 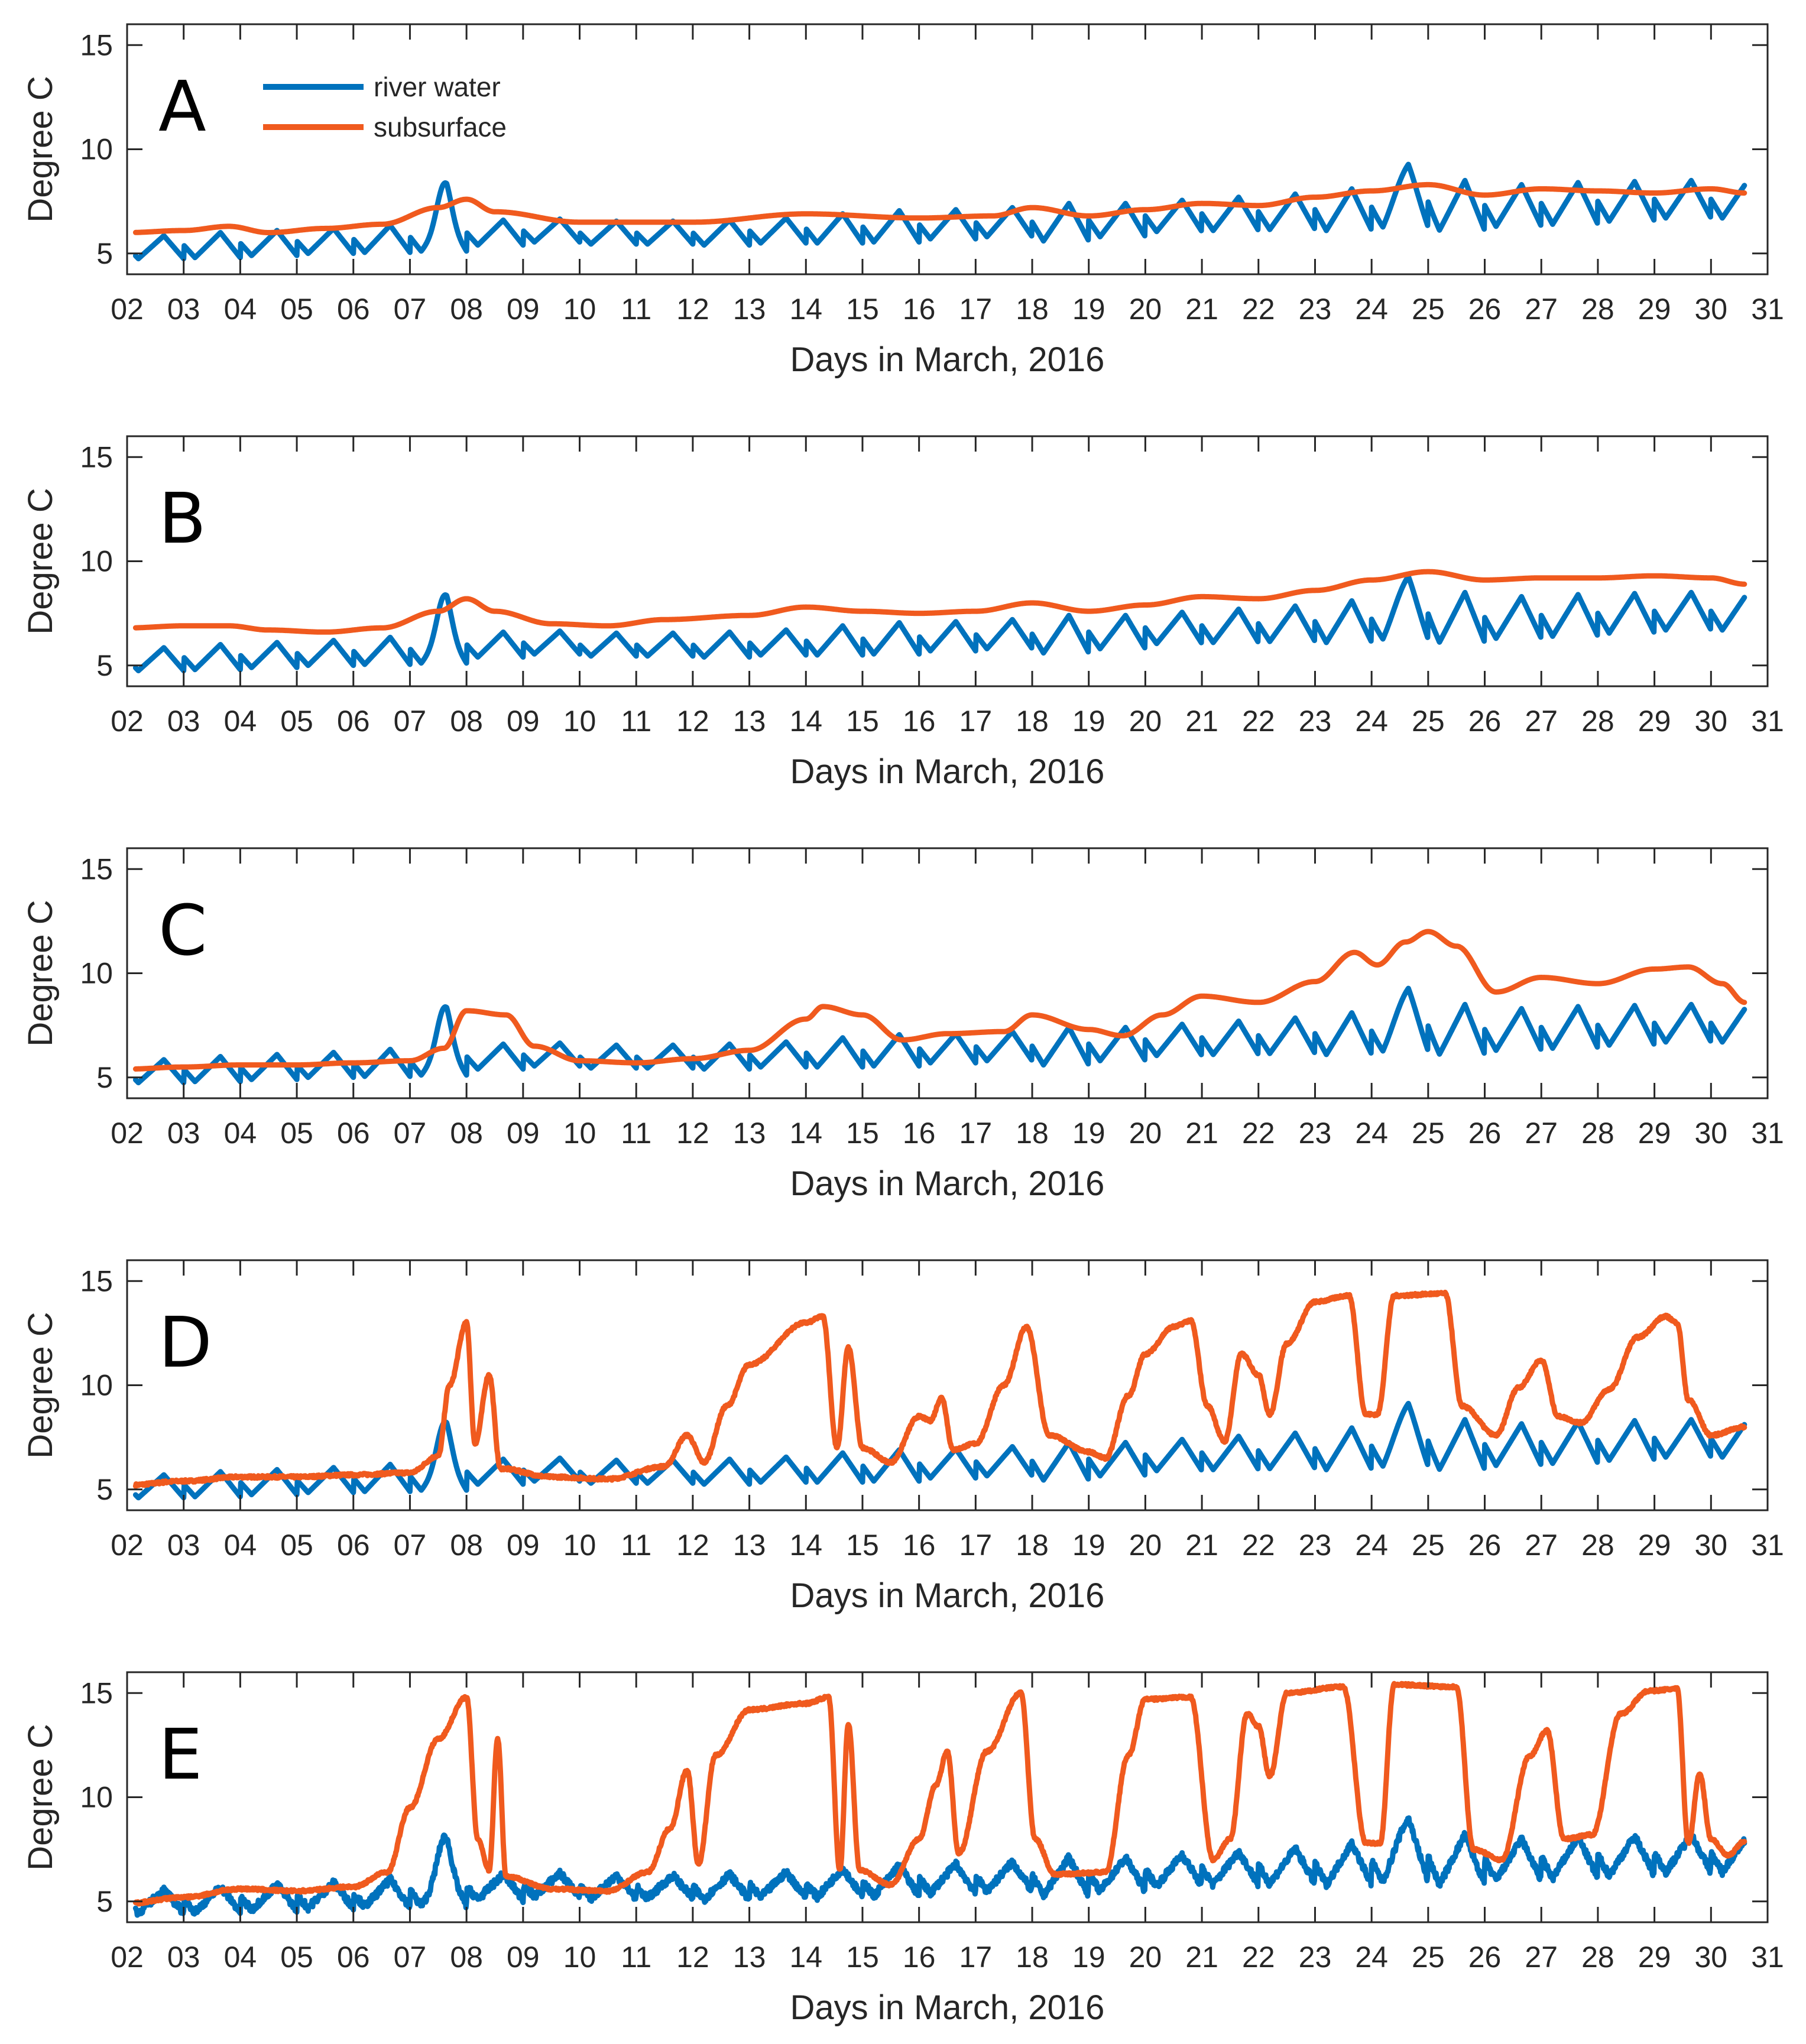 What do you see at coordinates (1201, 722) in the screenshot?
I see `x-tick-label: 21` at bounding box center [1201, 722].